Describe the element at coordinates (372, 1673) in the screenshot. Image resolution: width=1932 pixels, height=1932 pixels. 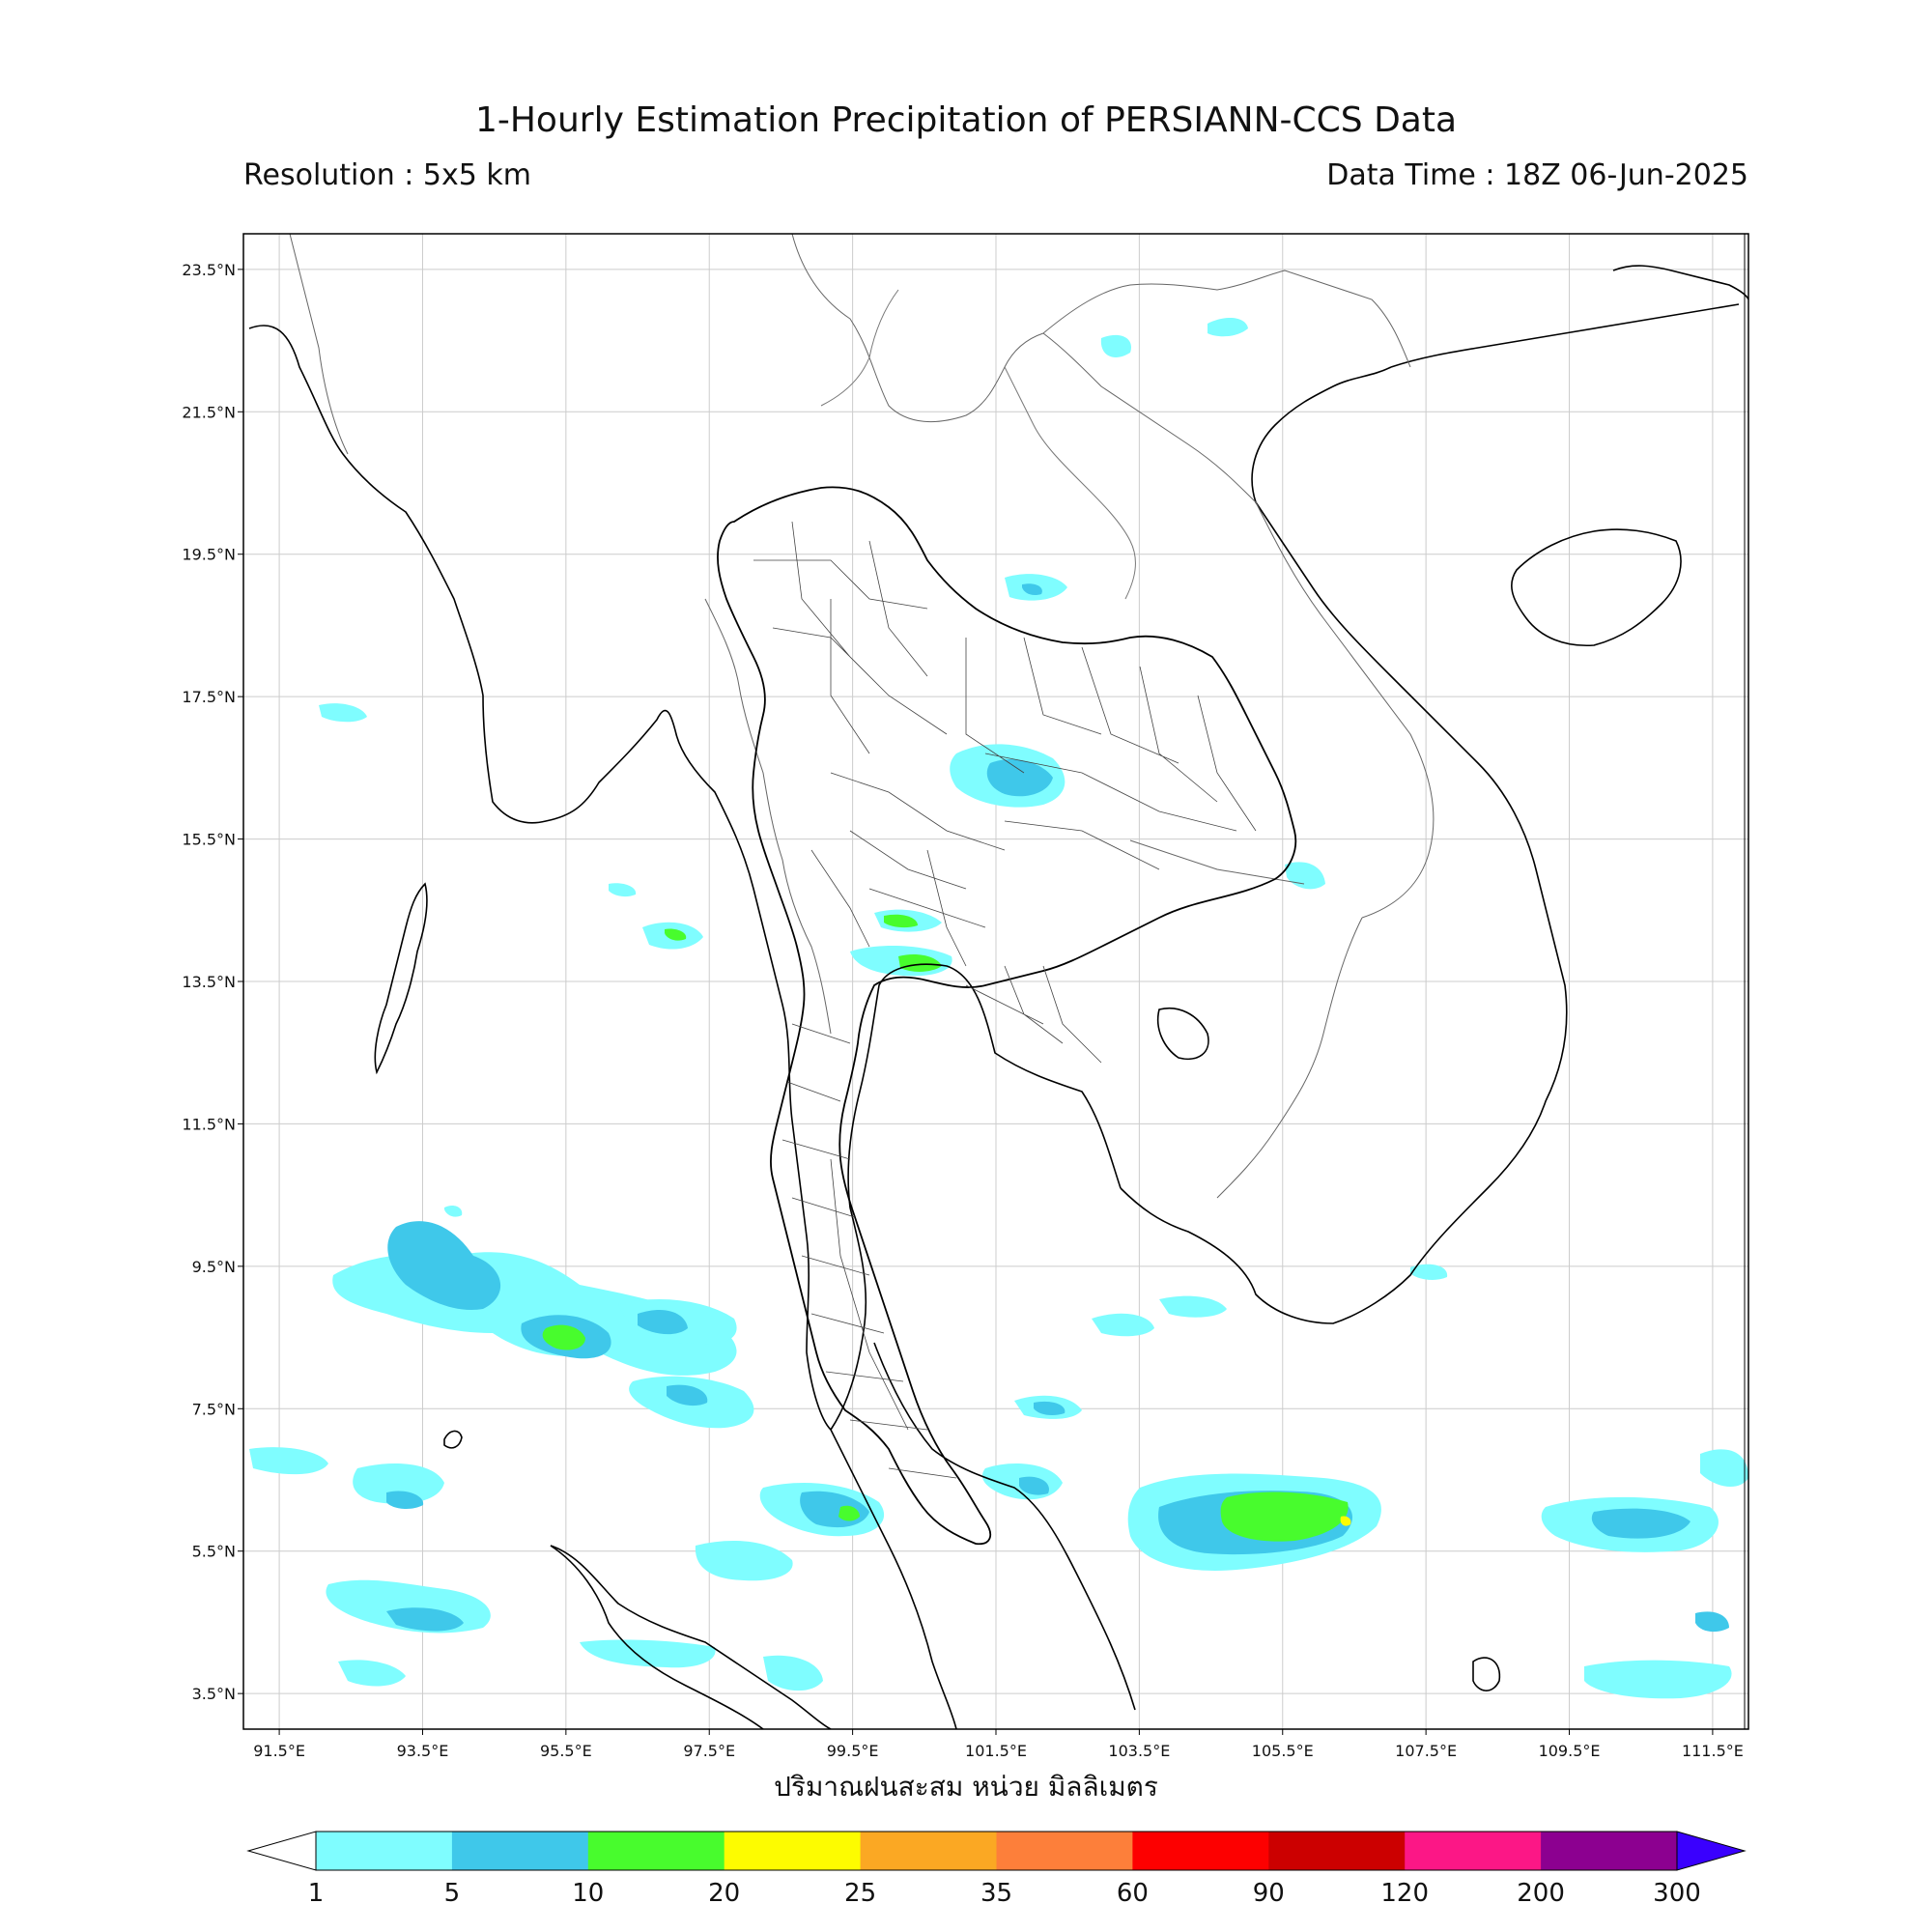
I see `rain-cluster-sumatra-sw` at that location.